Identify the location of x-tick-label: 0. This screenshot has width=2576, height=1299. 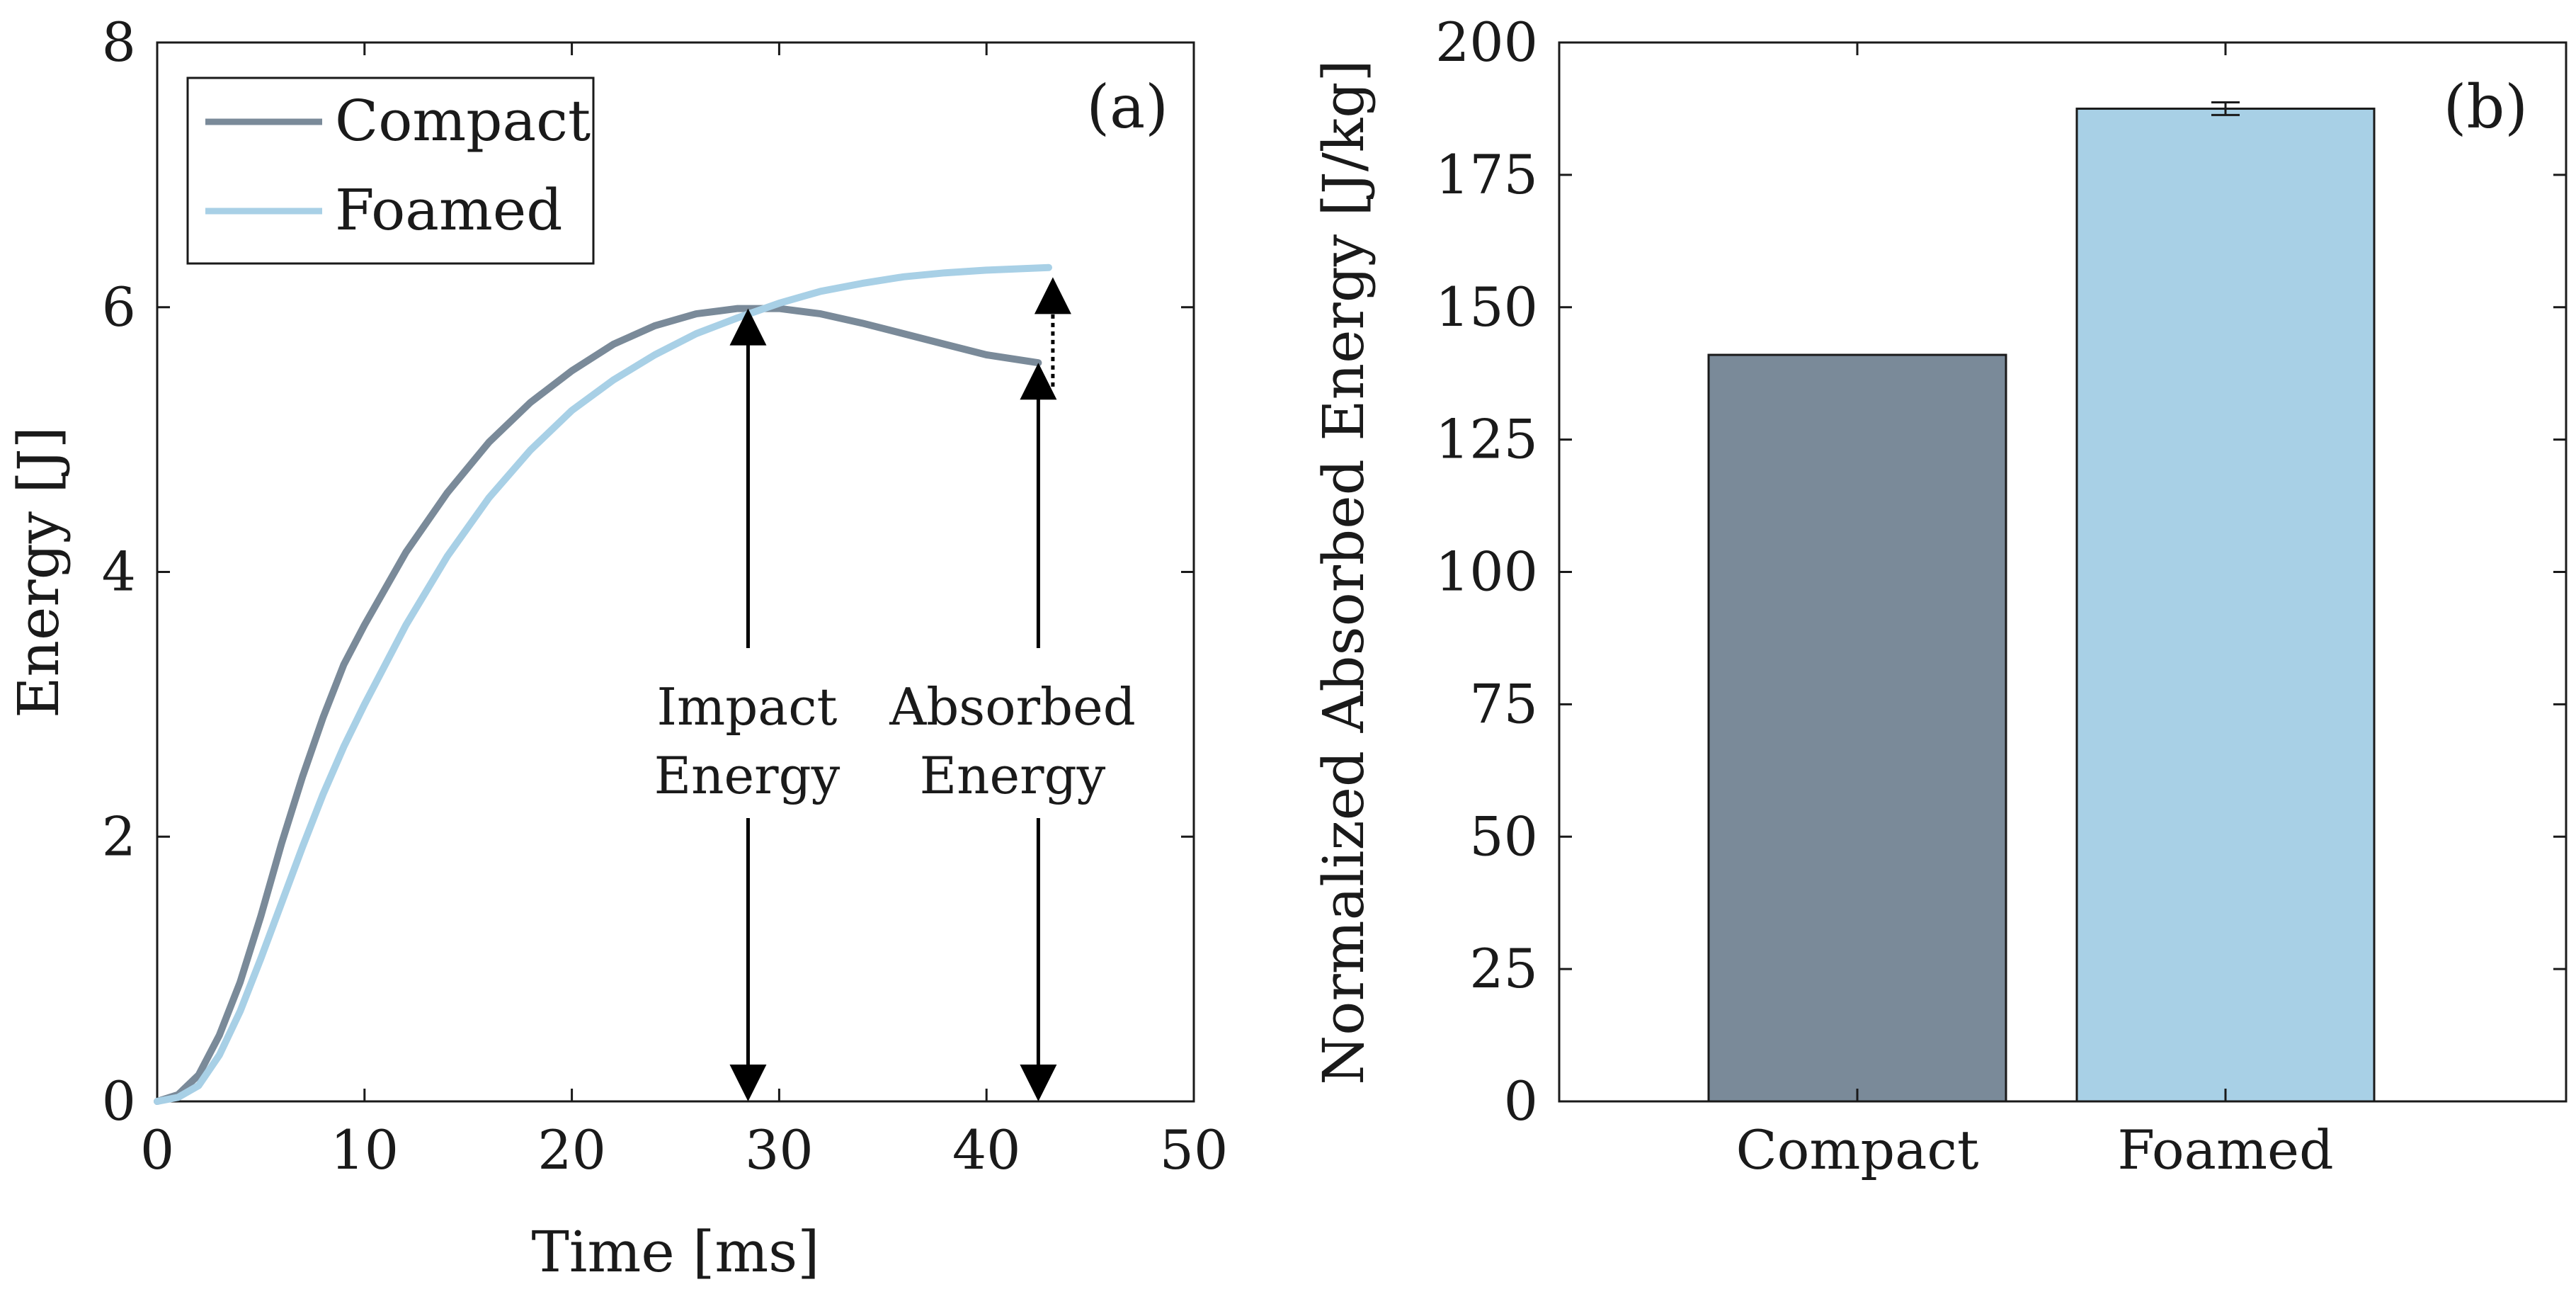
(157, 1149).